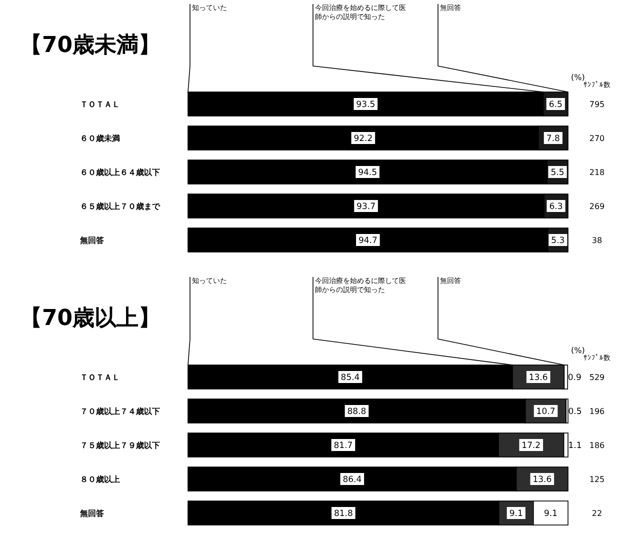 This screenshot has width=619, height=546. Describe the element at coordinates (575, 446) in the screenshot. I see `data-label: 1.1` at that location.